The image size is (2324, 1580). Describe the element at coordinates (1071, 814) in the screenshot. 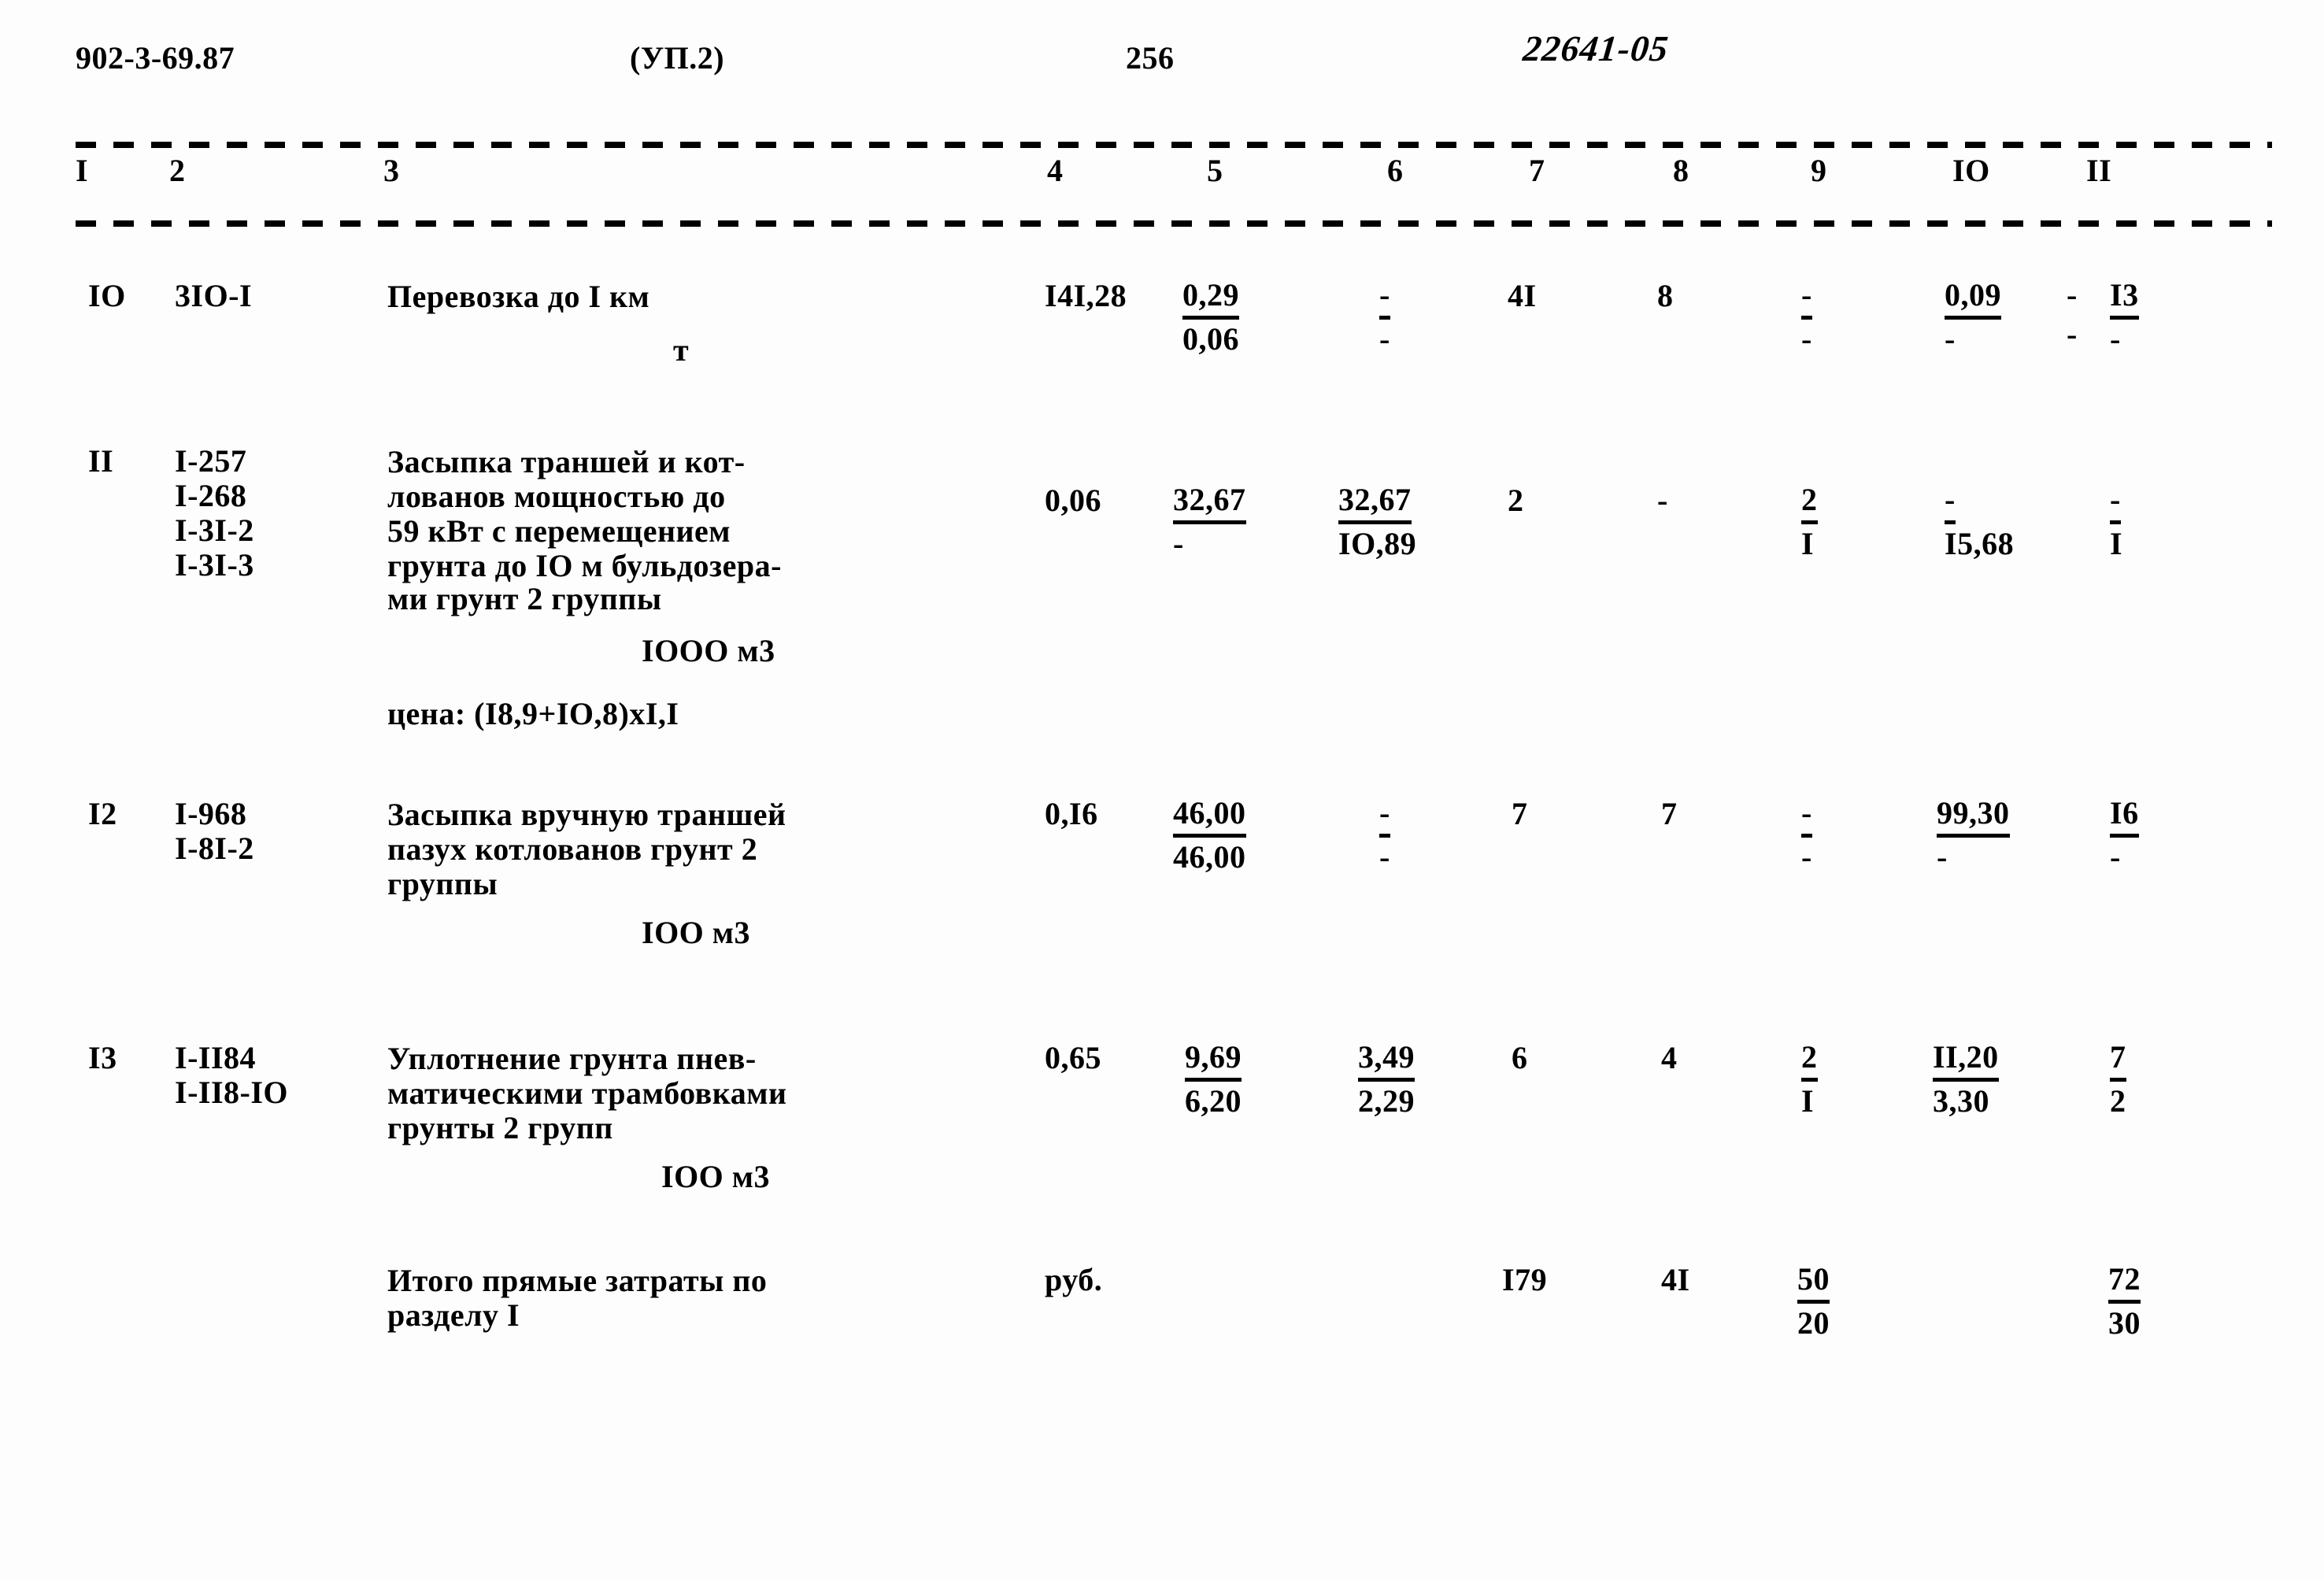

I see `cell-col4: 0,I6` at that location.